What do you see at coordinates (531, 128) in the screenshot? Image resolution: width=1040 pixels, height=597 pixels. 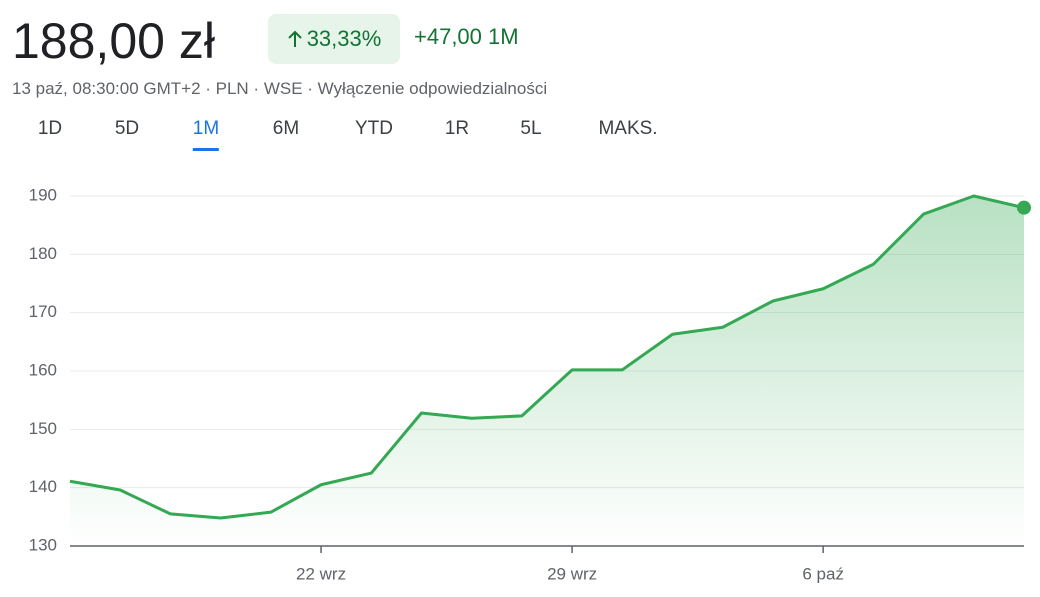 I see `range-tab: 5L` at bounding box center [531, 128].